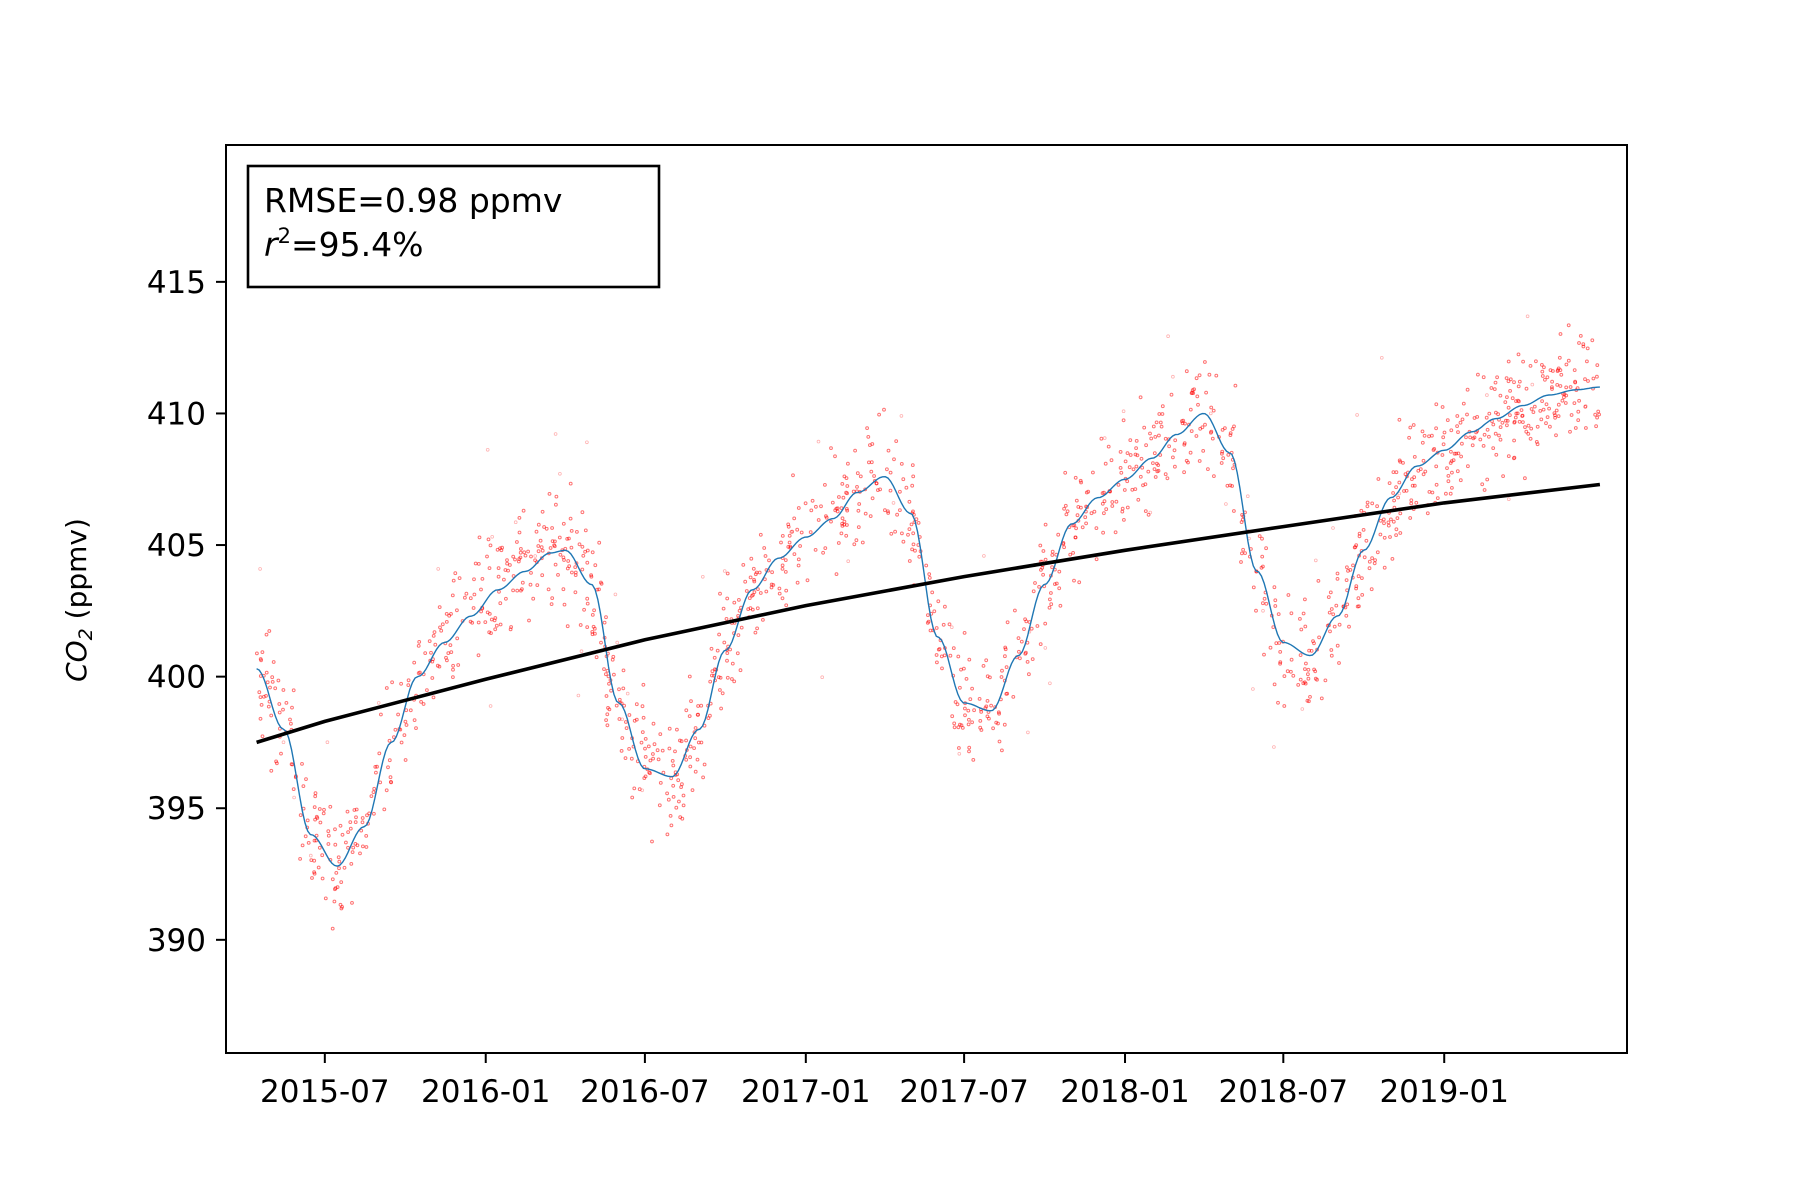 This screenshot has height=1200, width=1800. Describe the element at coordinates (284, 236) in the screenshot. I see `r2-superscript: 2` at that location.